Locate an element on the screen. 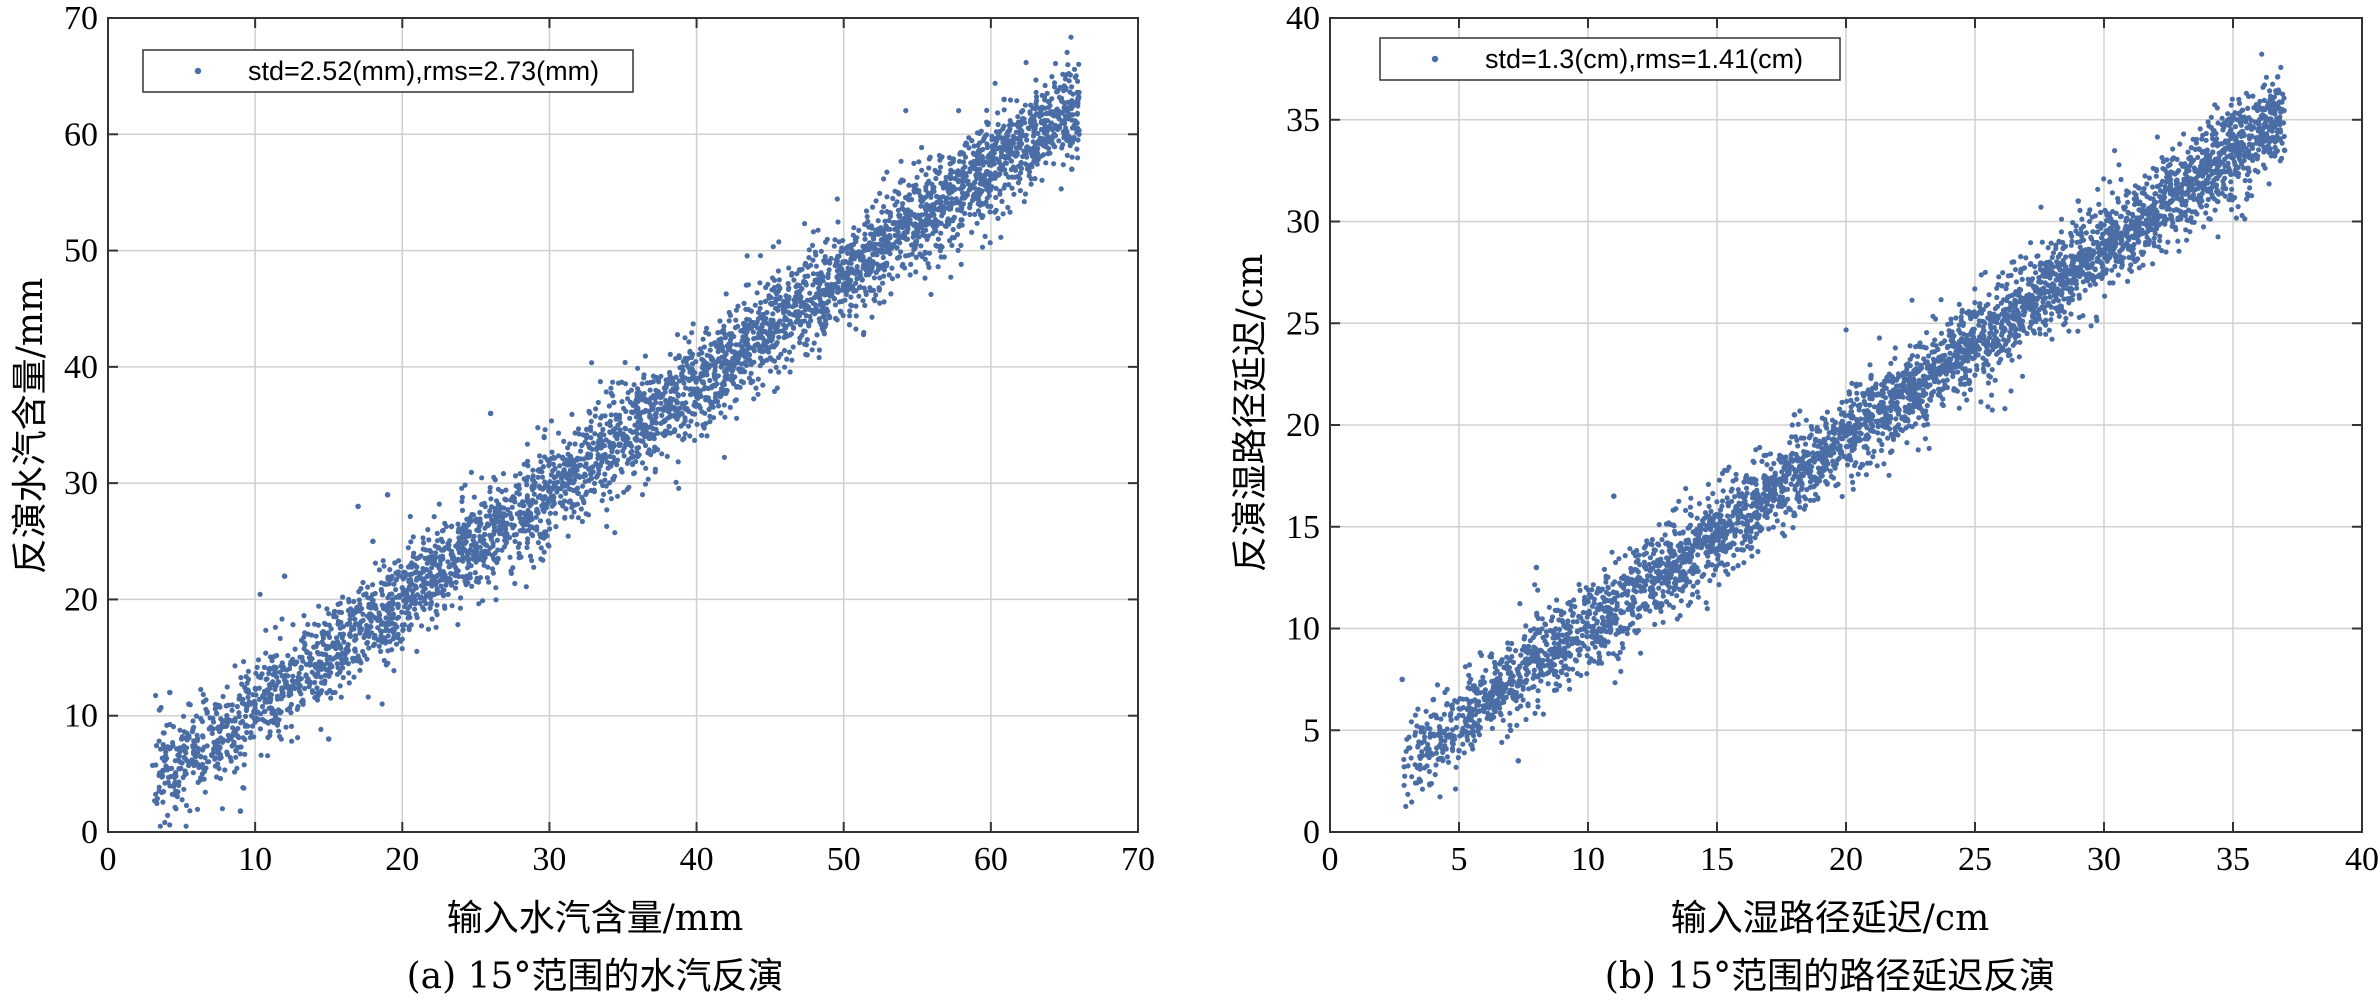 The height and width of the screenshot is (1008, 2378). panel-a-y-tick-label: 70 is located at coordinates (81, 18).